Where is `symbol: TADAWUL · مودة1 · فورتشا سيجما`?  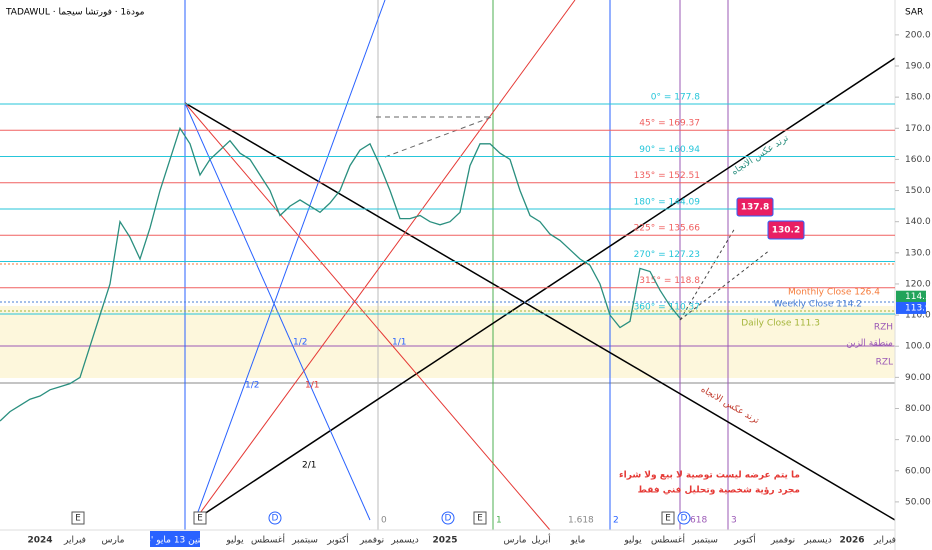 symbol: TADAWUL · مودة1 · فورتشا سيجما is located at coordinates (75, 13).